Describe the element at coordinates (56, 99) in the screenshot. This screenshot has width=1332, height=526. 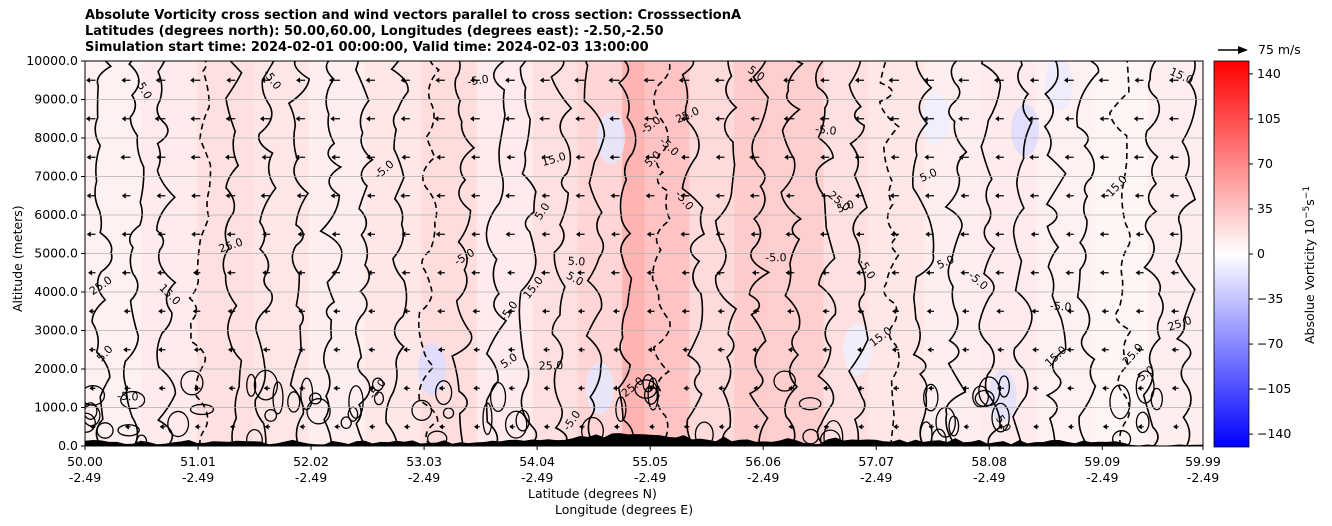
I see `y-tick-label: 9000.0` at that location.